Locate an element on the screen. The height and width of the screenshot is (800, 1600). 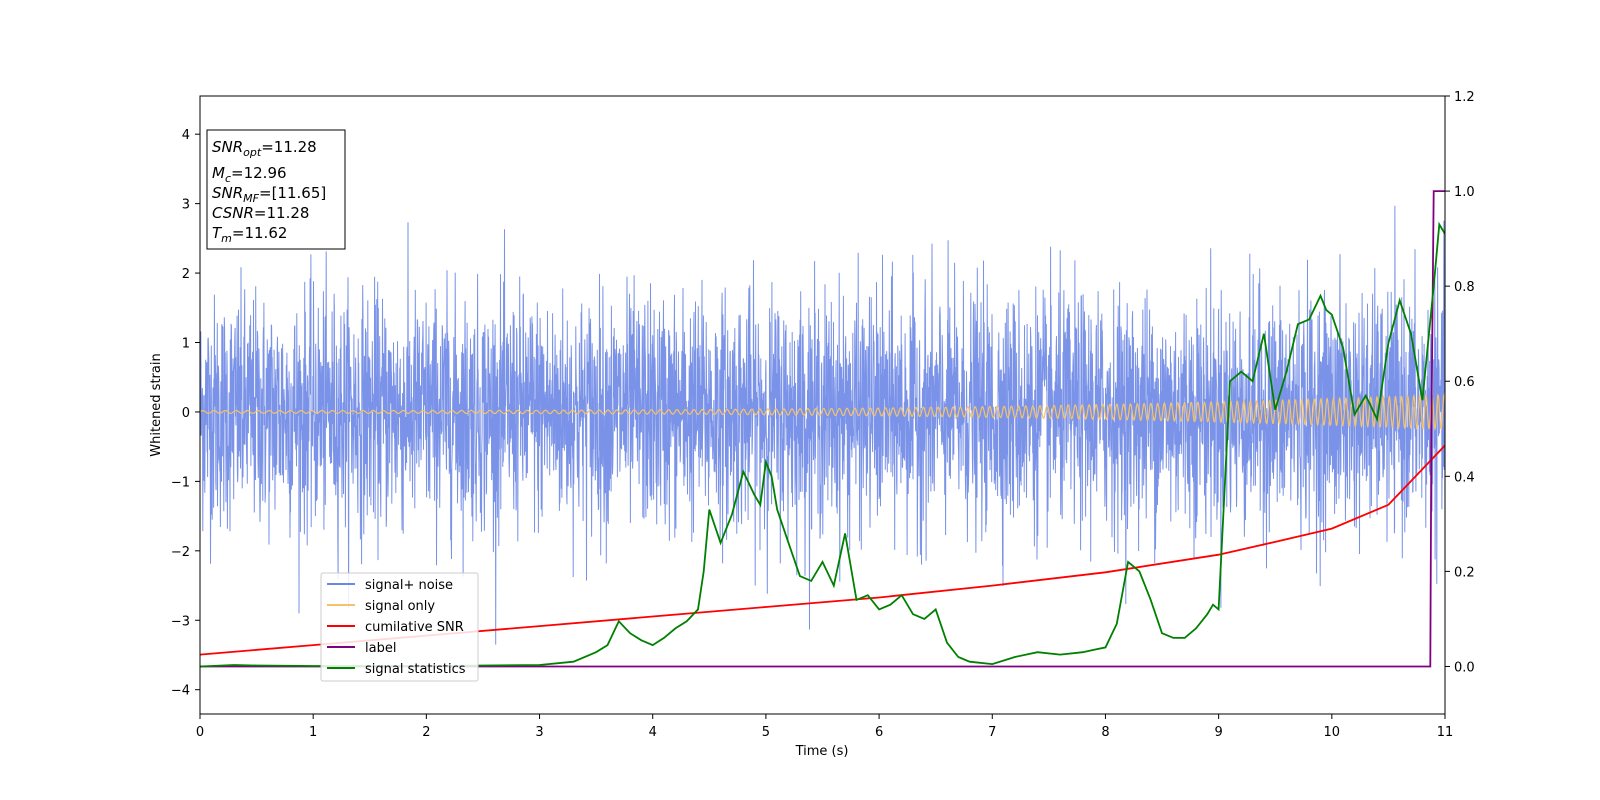
y-left-tick-label: 1 is located at coordinates (186, 344).